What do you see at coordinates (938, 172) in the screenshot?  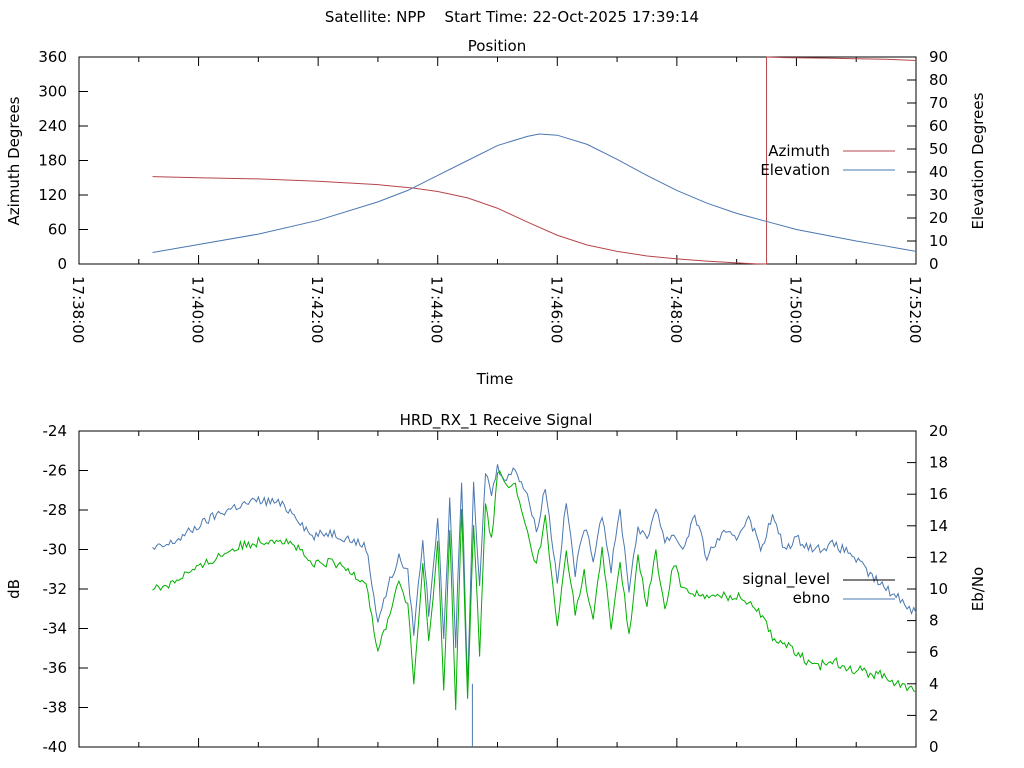 I see `y2-tick-label: 40` at bounding box center [938, 172].